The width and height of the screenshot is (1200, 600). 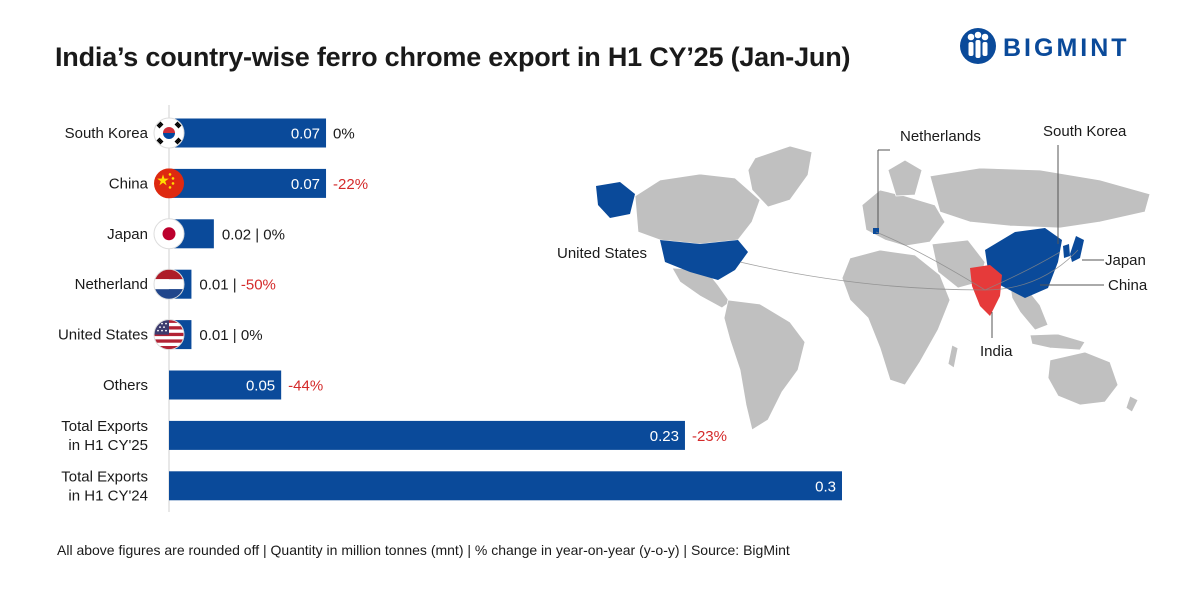 I want to click on map-label-japan: Japan, so click(x=1125, y=260).